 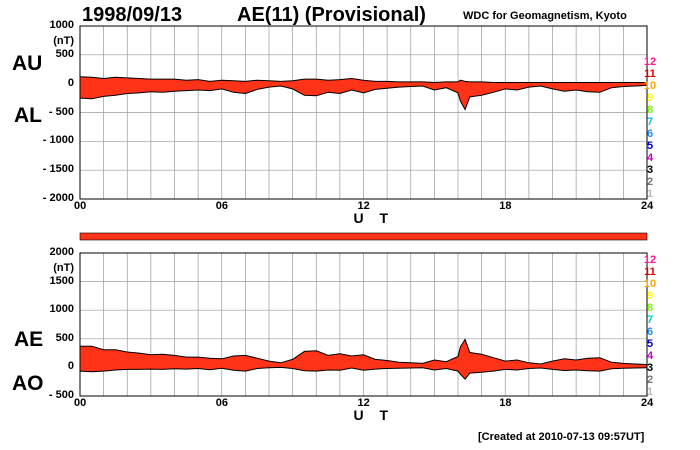 I want to click on y-tick-label: - 1500, so click(x=58, y=169).